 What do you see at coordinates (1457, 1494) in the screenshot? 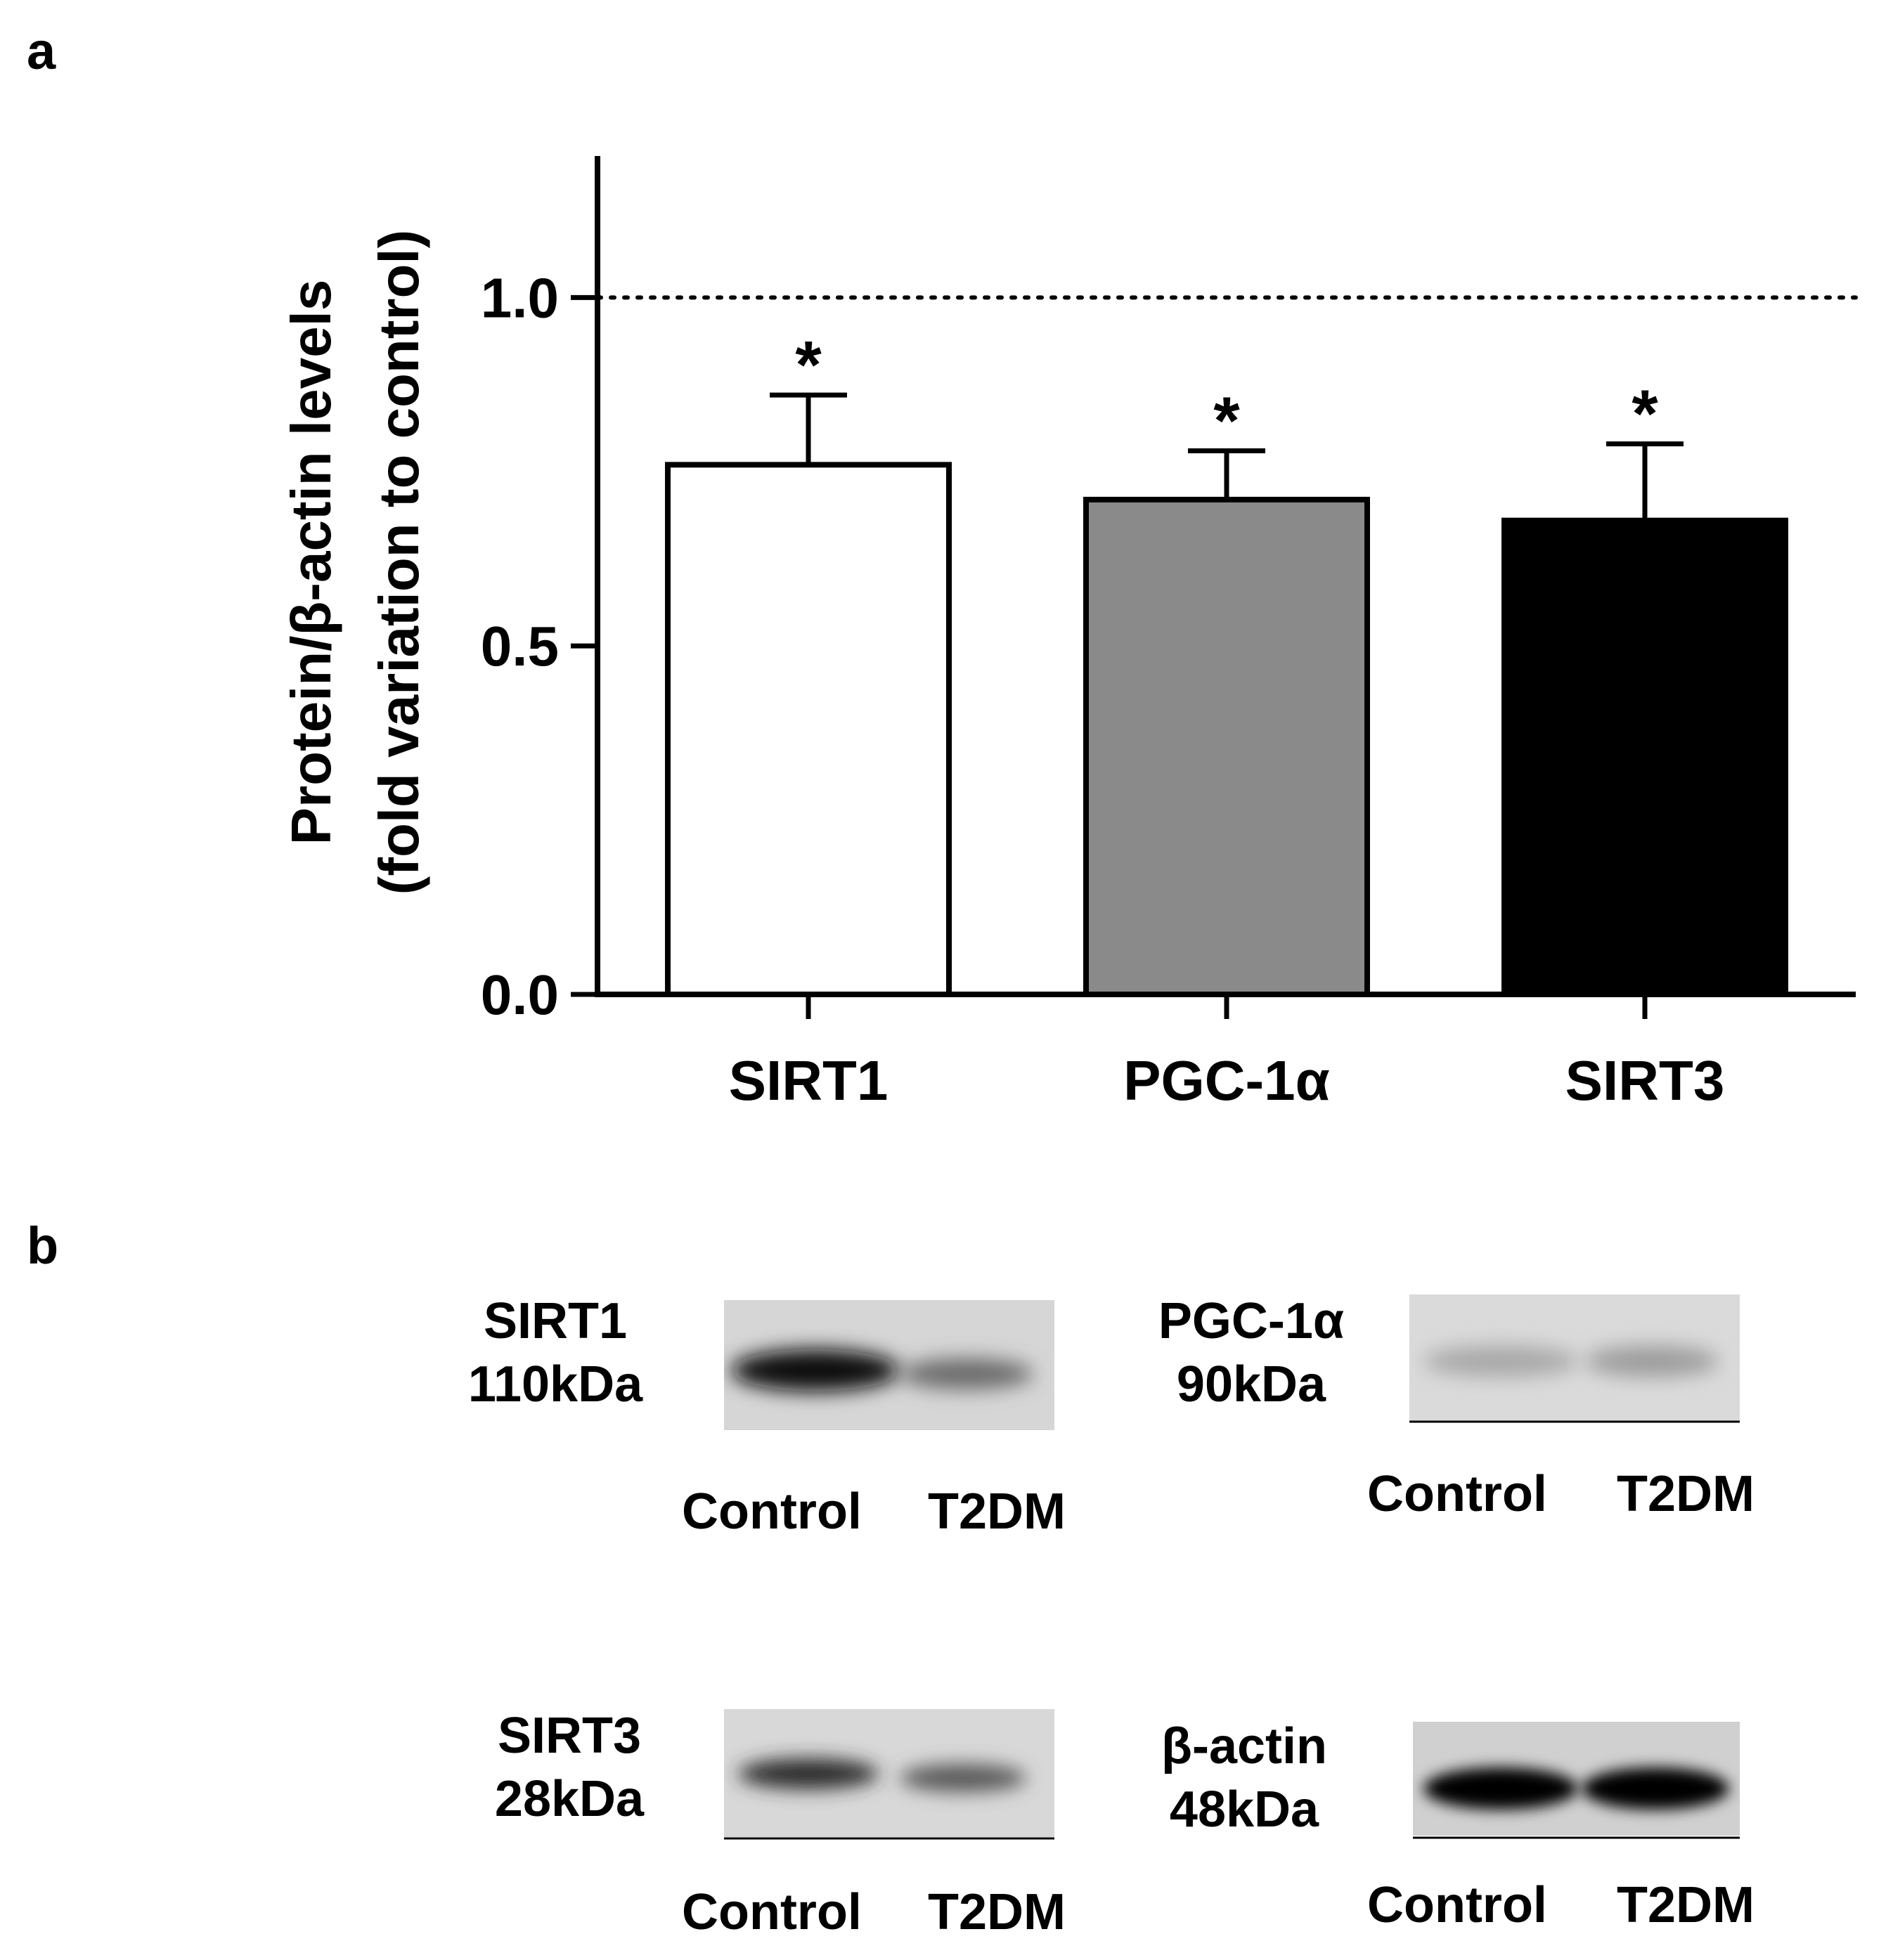
I see `blot-pgc1a-lane-control: Control` at bounding box center [1457, 1494].